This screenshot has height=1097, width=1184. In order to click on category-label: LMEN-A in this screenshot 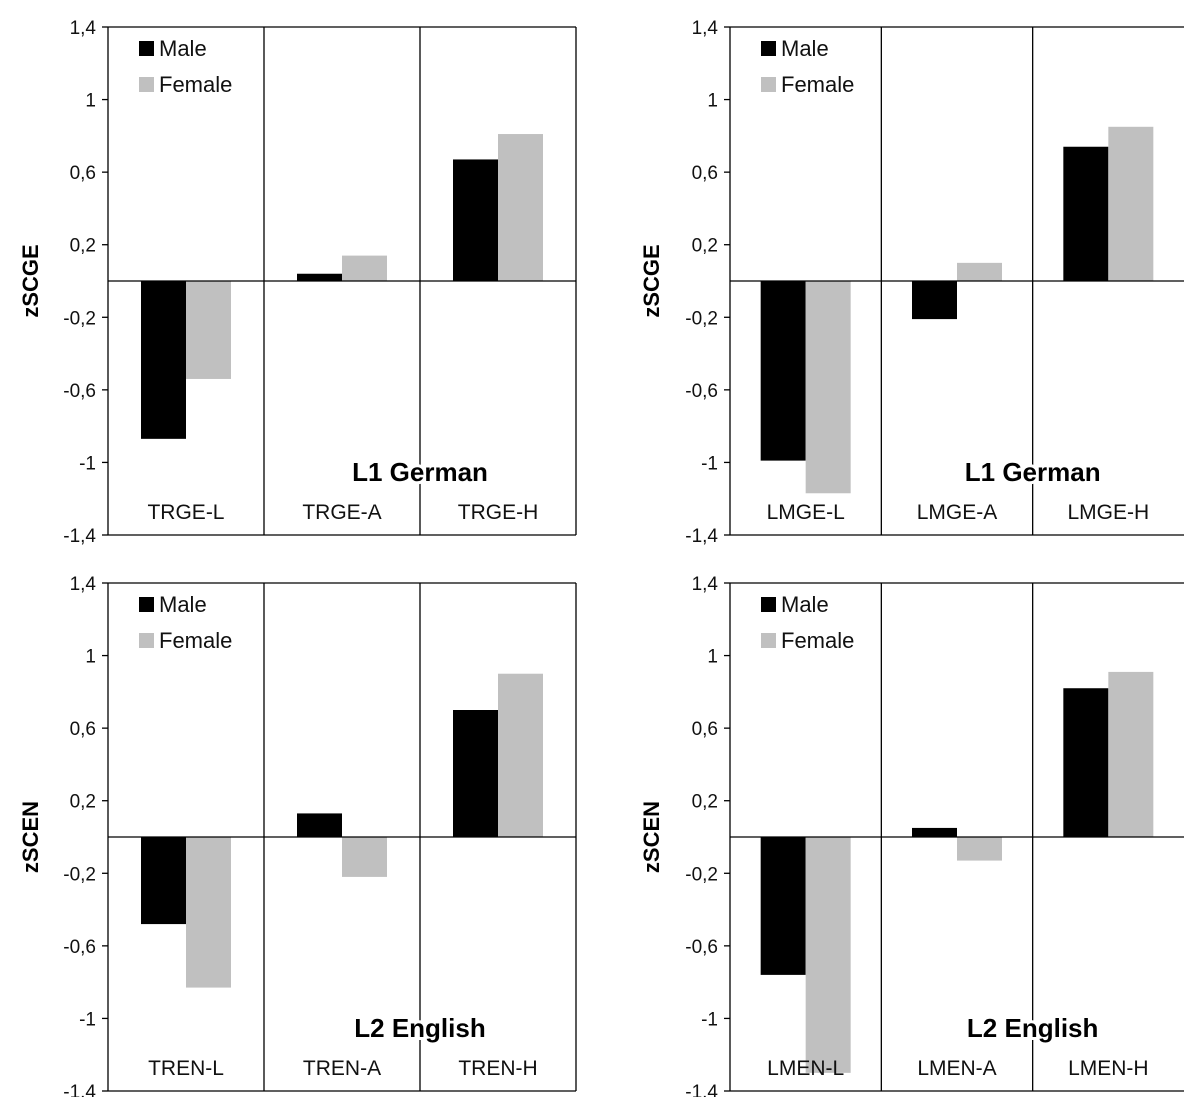, I will do `click(956, 1068)`.